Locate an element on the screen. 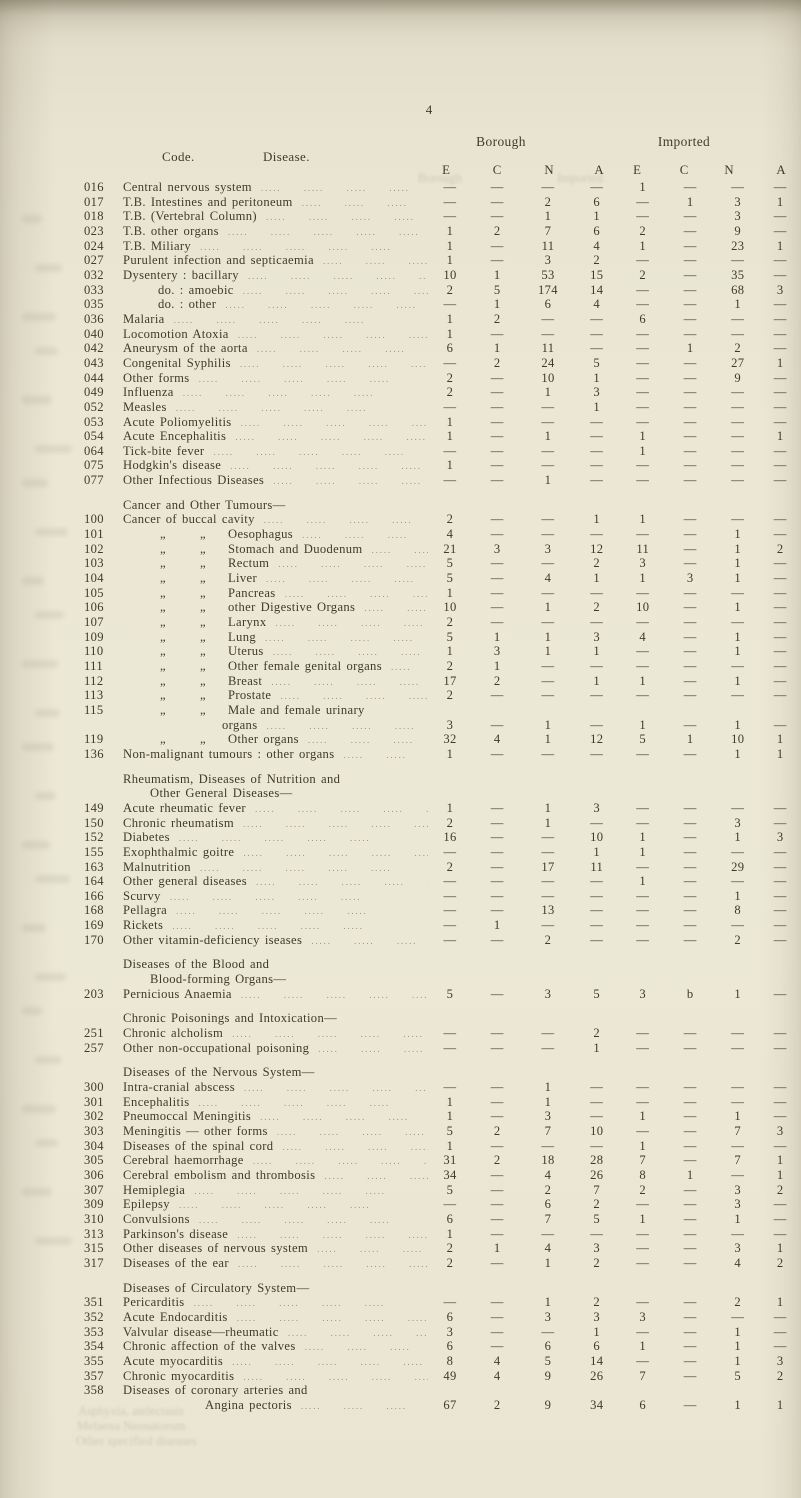 Image resolution: width=801 pixels, height=1498 pixels. disease-name: Central nervous system is located at coordinates (187, 187).